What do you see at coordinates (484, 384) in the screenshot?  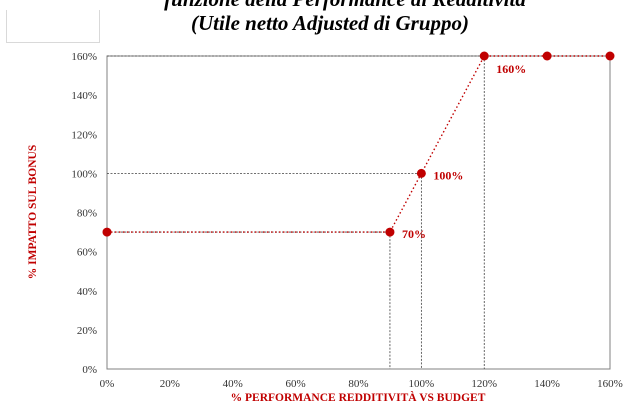 I see `x-tick-label: 120%` at bounding box center [484, 384].